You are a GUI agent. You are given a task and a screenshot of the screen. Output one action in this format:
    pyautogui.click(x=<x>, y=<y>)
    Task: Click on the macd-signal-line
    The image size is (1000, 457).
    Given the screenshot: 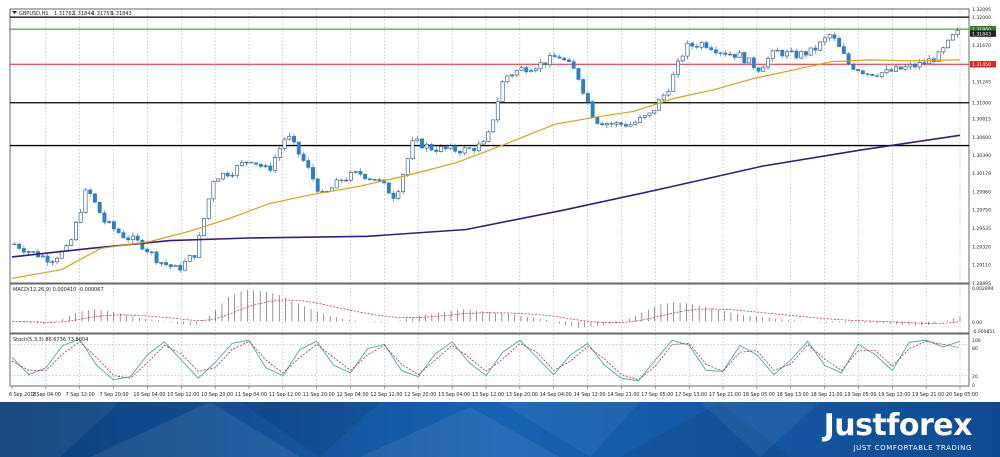 What is the action you would take?
    pyautogui.click(x=486, y=311)
    